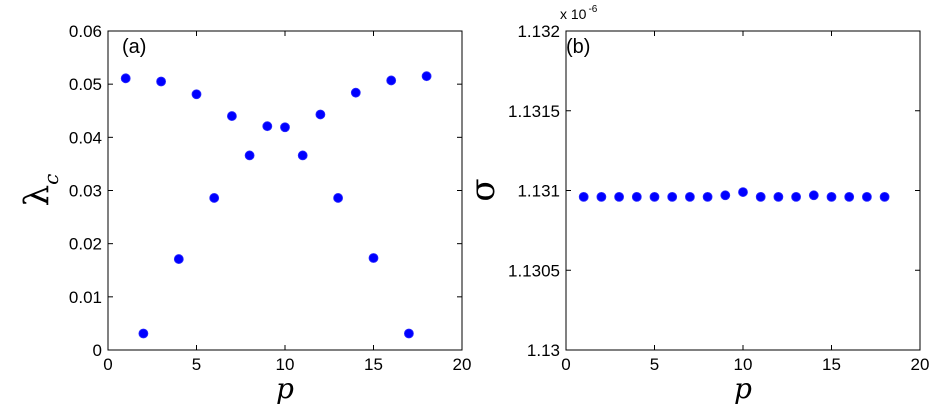 This screenshot has height=410, width=932. I want to click on y-tick-label-a-4: 0.04, so click(85, 137).